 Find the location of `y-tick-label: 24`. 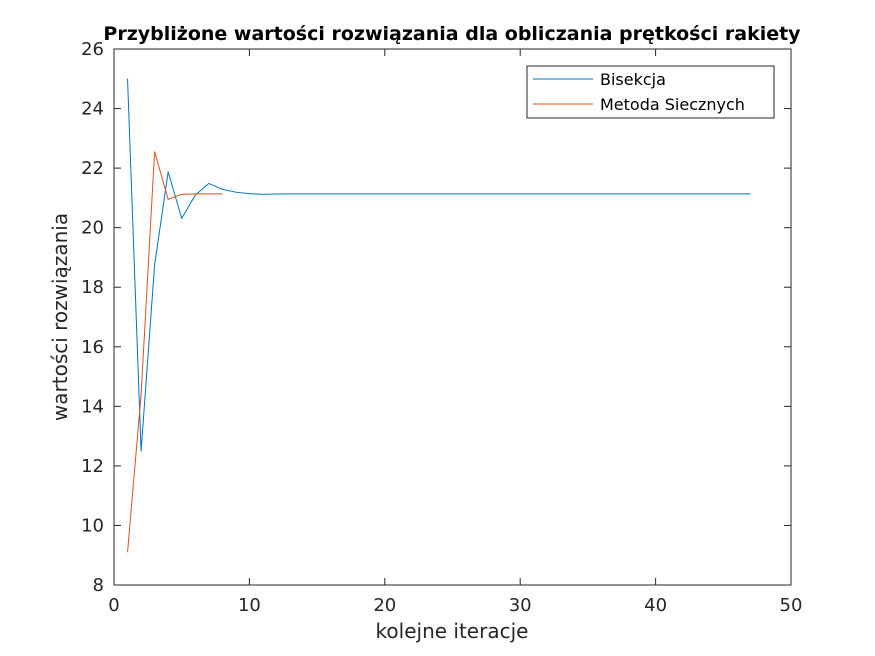

y-tick-label: 24 is located at coordinates (92, 109).